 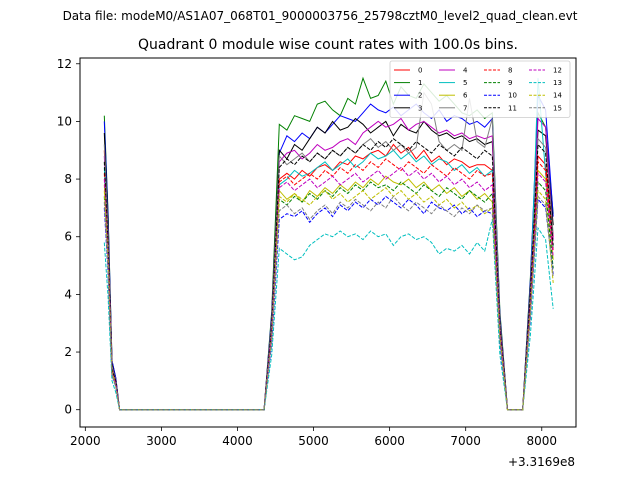 I want to click on x-axis: 2000 3000 4000 5000 6000 7000 8000, so click(x=313, y=437).